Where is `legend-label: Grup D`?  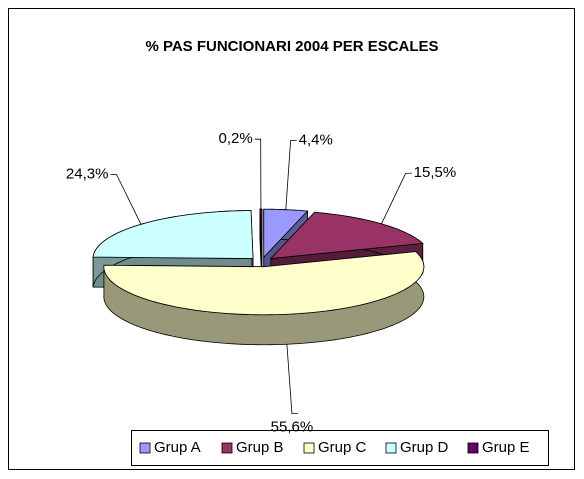
legend-label: Grup D is located at coordinates (424, 447).